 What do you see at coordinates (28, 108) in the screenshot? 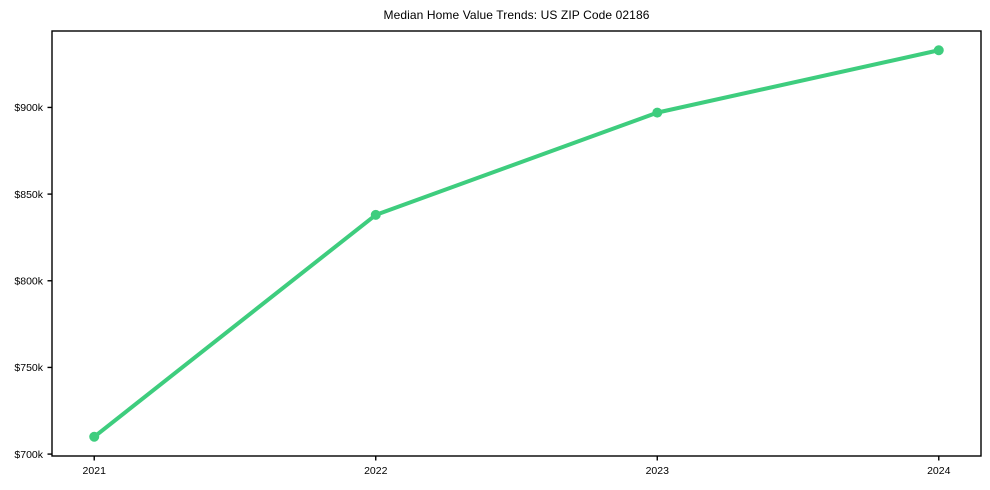
I see `y-tick-label: $900k` at bounding box center [28, 108].